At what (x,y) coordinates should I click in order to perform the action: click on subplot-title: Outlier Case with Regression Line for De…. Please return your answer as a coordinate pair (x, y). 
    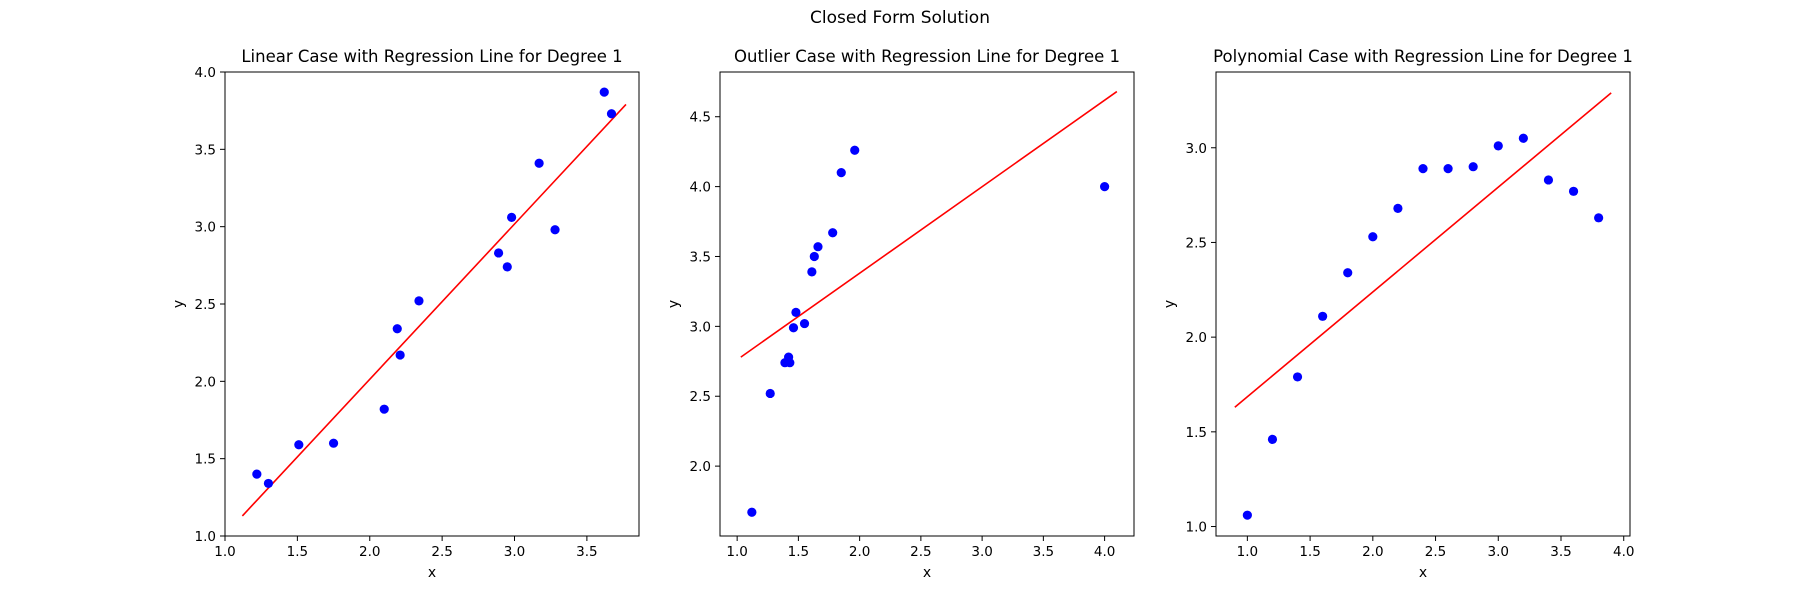
    Looking at the image, I should click on (927, 56).